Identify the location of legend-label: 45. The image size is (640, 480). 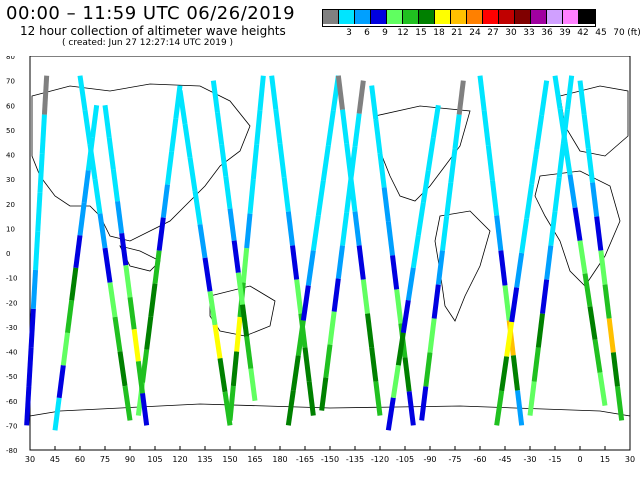
(601, 33).